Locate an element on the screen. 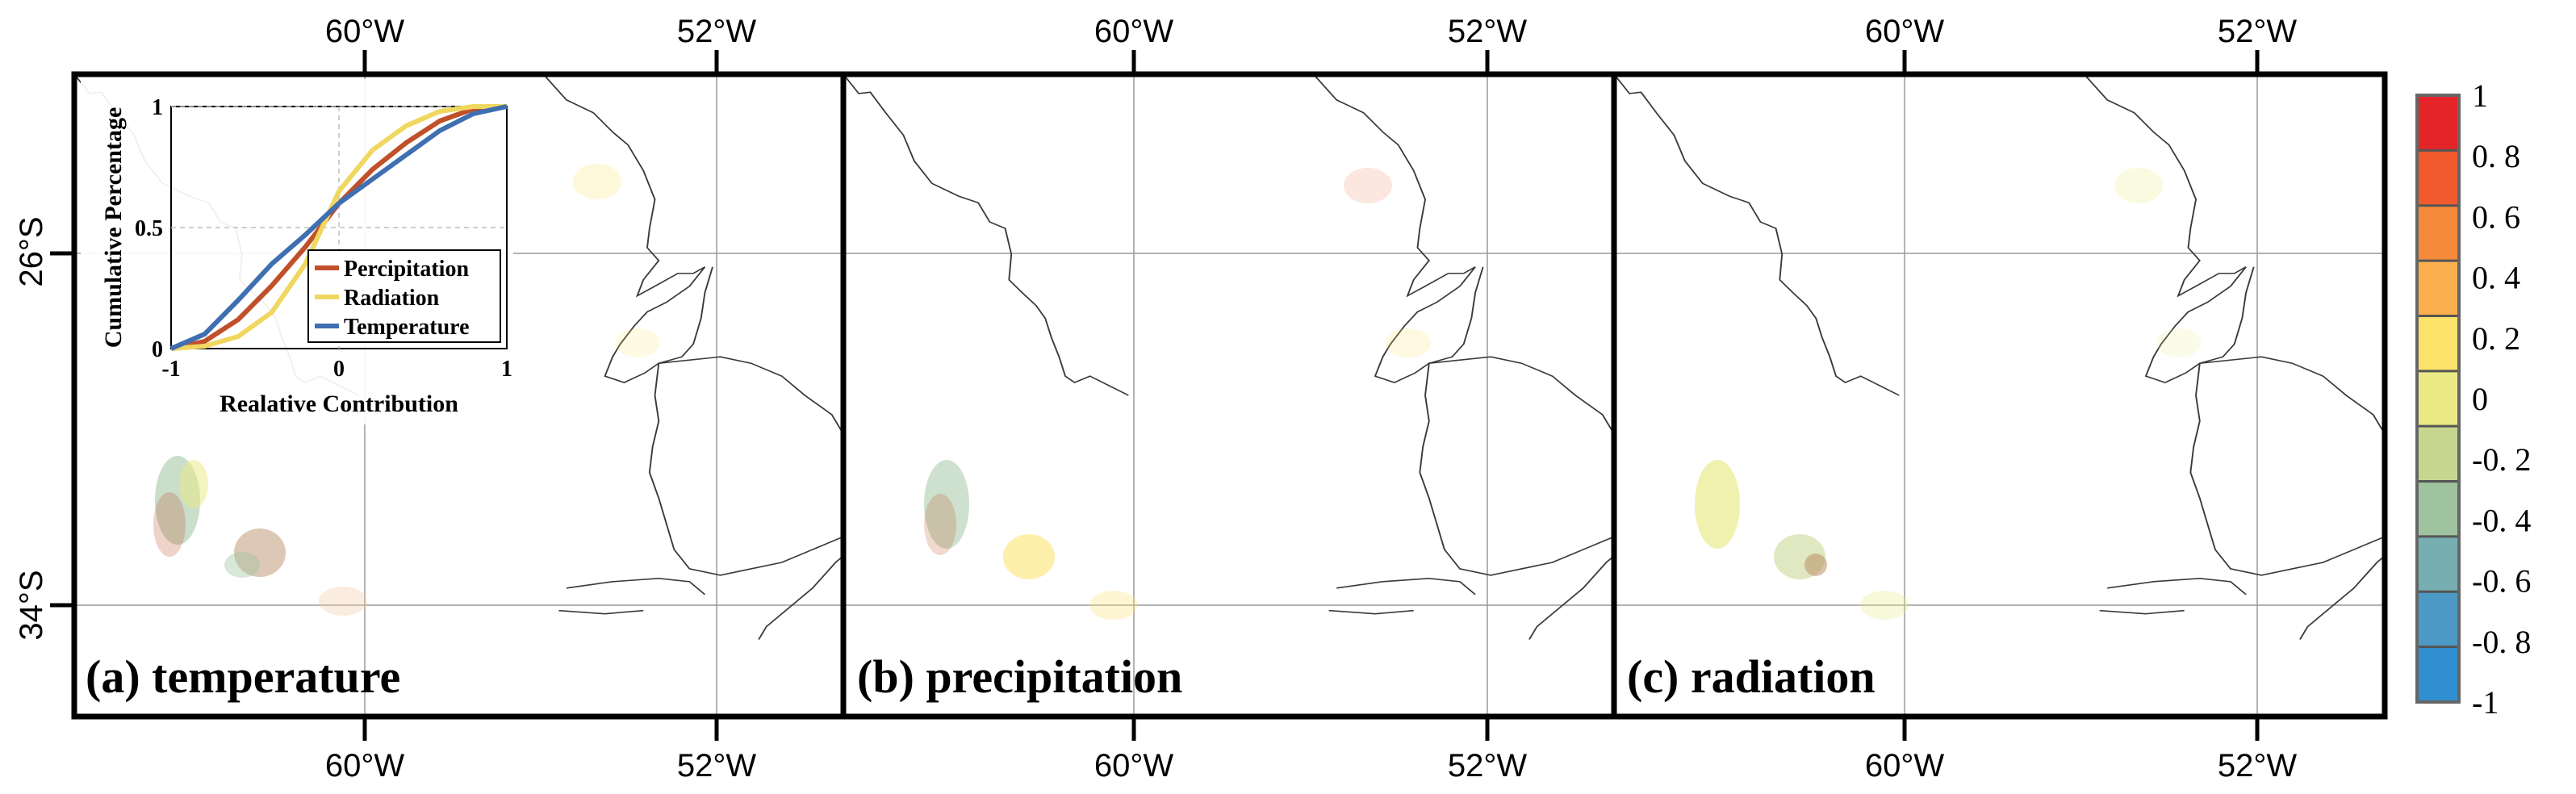  inset-legend-box is located at coordinates (404, 296).